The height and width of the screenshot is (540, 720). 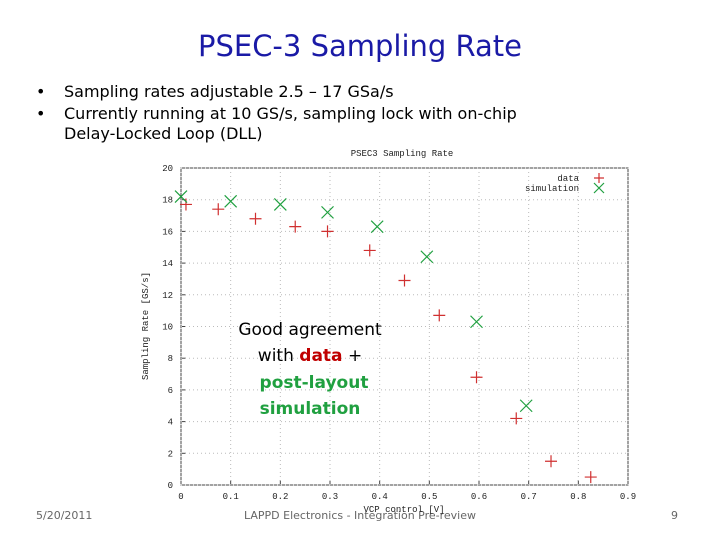 What do you see at coordinates (276, 356) in the screenshot?
I see `annotation-text: with` at bounding box center [276, 356].